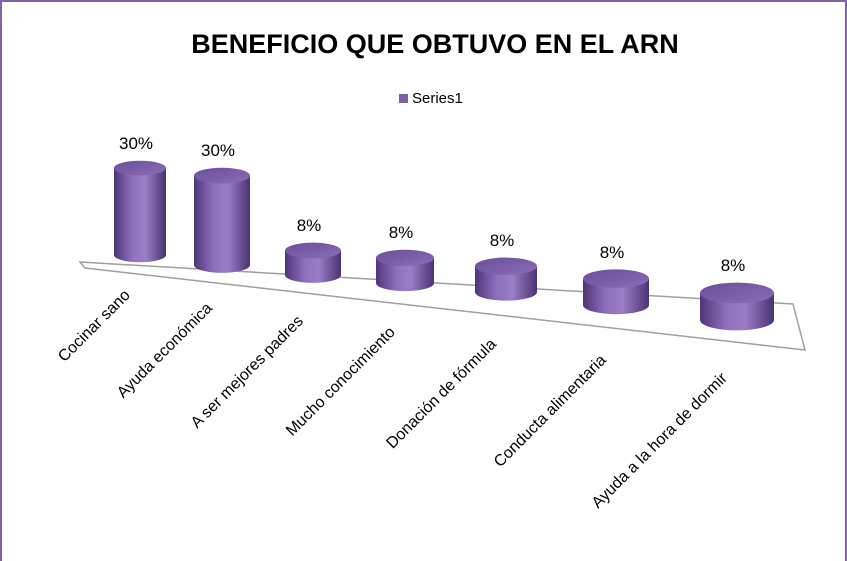  What do you see at coordinates (437, 98) in the screenshot?
I see `legend-label: Series1` at bounding box center [437, 98].